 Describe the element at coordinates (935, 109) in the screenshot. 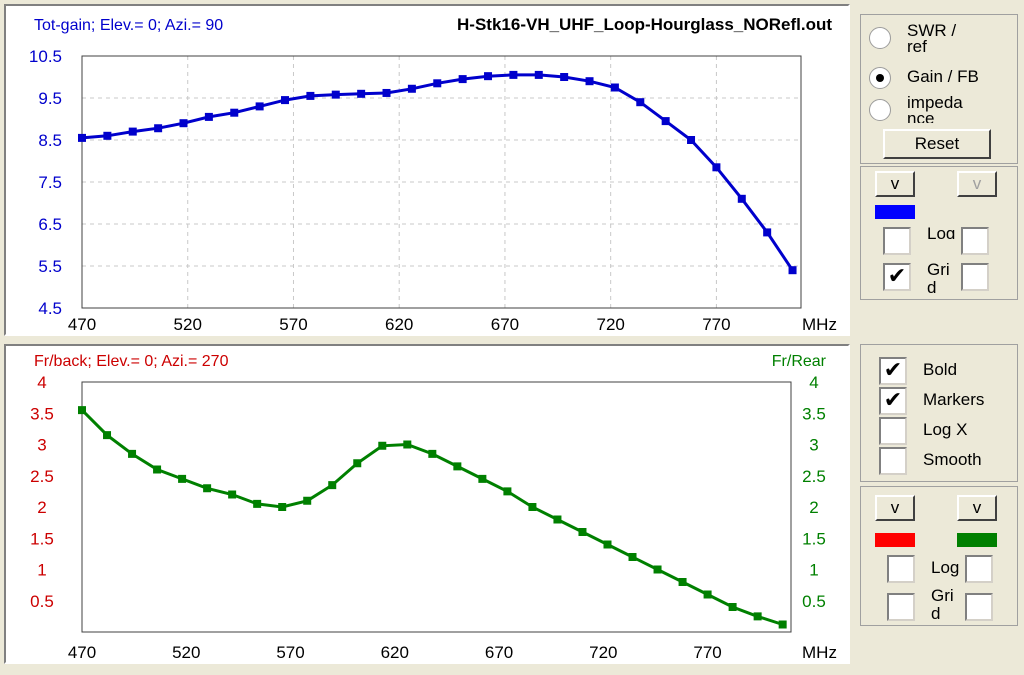

I see `radio-impedance-label: impedance` at that location.